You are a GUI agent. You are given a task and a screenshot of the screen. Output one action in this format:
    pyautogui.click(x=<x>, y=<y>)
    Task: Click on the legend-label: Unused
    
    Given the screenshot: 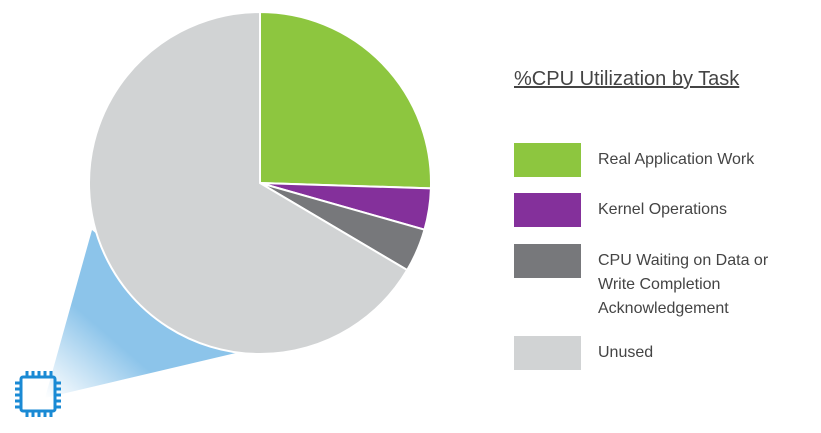 What is the action you would take?
    pyautogui.click(x=626, y=352)
    